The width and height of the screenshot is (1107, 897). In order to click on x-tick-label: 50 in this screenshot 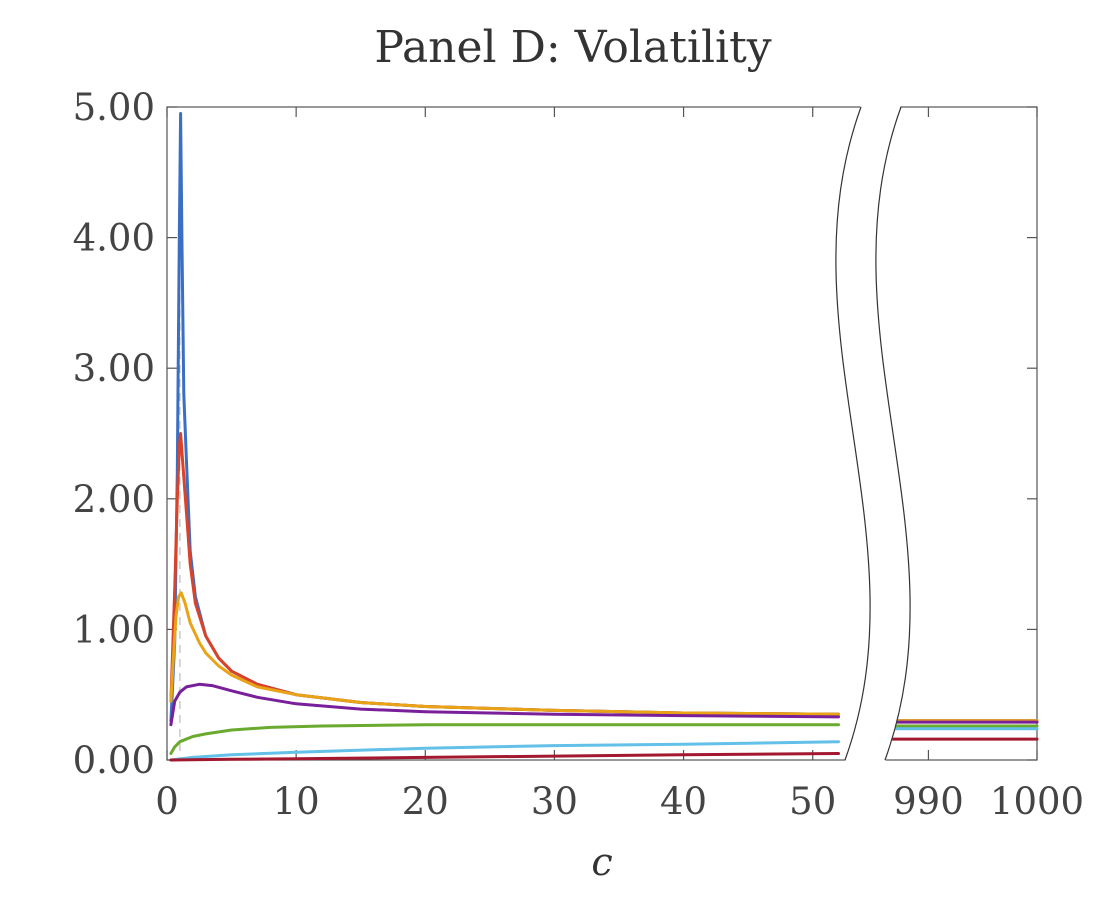, I will do `click(812, 801)`.